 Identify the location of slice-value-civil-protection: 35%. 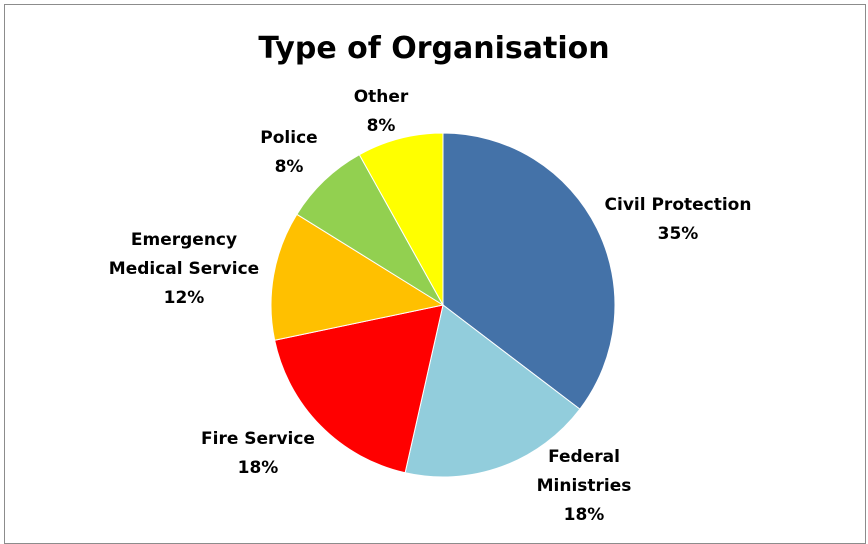
(678, 234).